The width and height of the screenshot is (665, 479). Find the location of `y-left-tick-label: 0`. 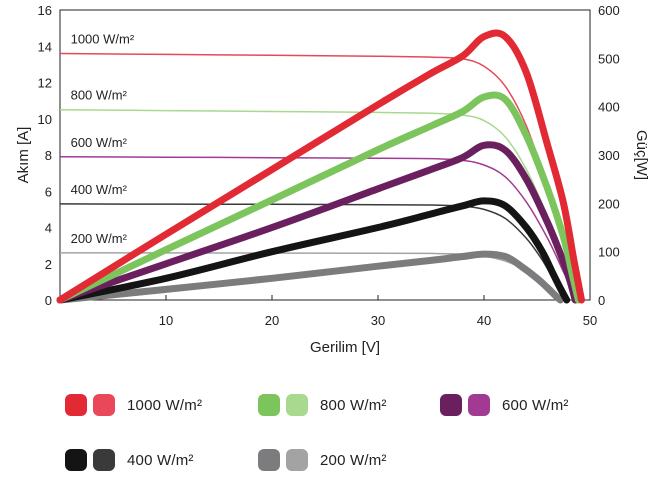

y-left-tick-label: 0 is located at coordinates (48, 300).